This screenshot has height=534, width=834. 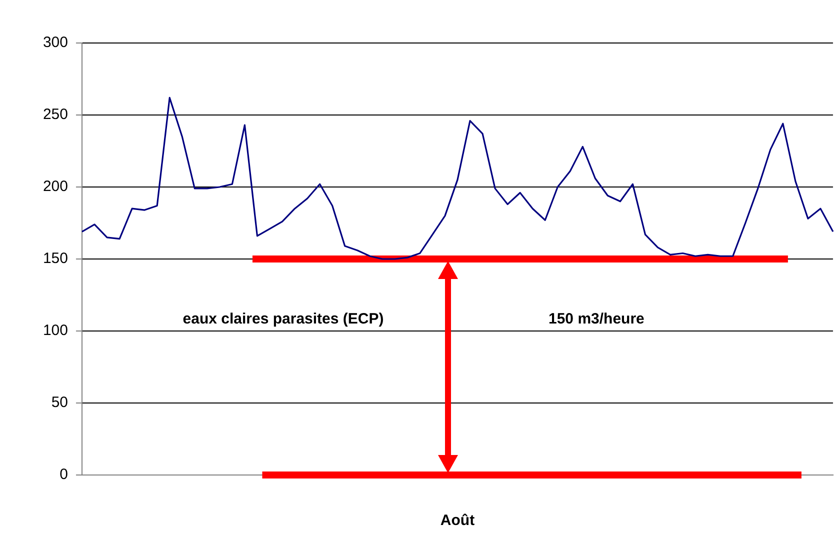 What do you see at coordinates (59, 403) in the screenshot?
I see `y-tick-label: 50` at bounding box center [59, 403].